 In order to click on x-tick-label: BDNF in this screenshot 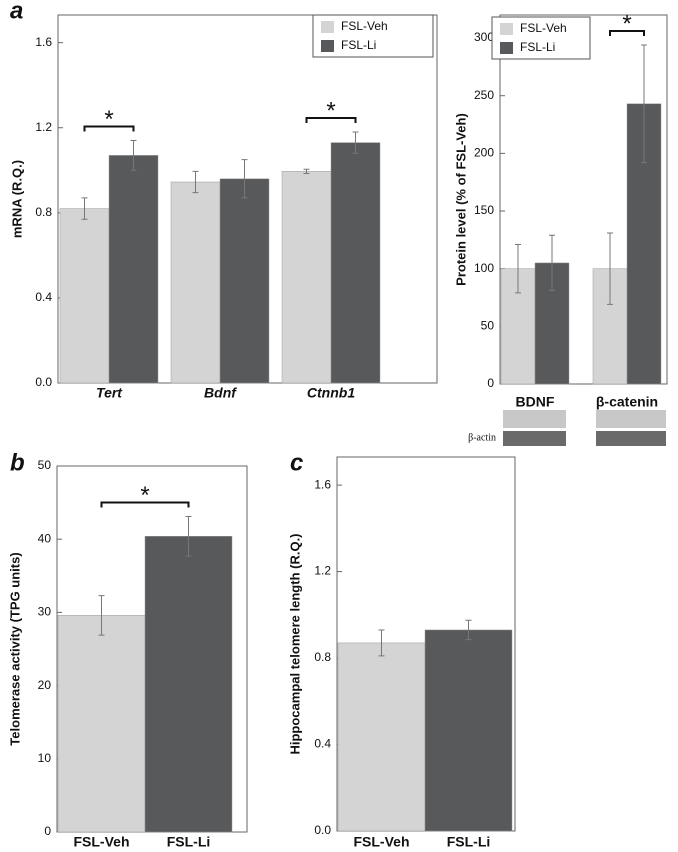, I will do `click(535, 402)`.